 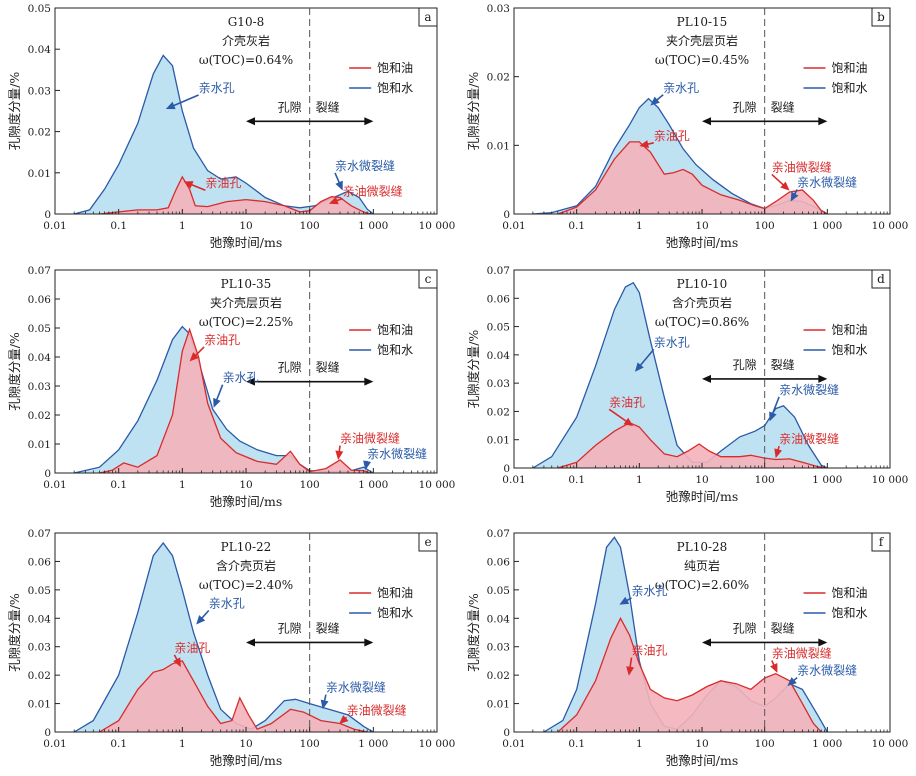 What do you see at coordinates (246, 22) in the screenshot?
I see `sample-id: G10-8` at bounding box center [246, 22].